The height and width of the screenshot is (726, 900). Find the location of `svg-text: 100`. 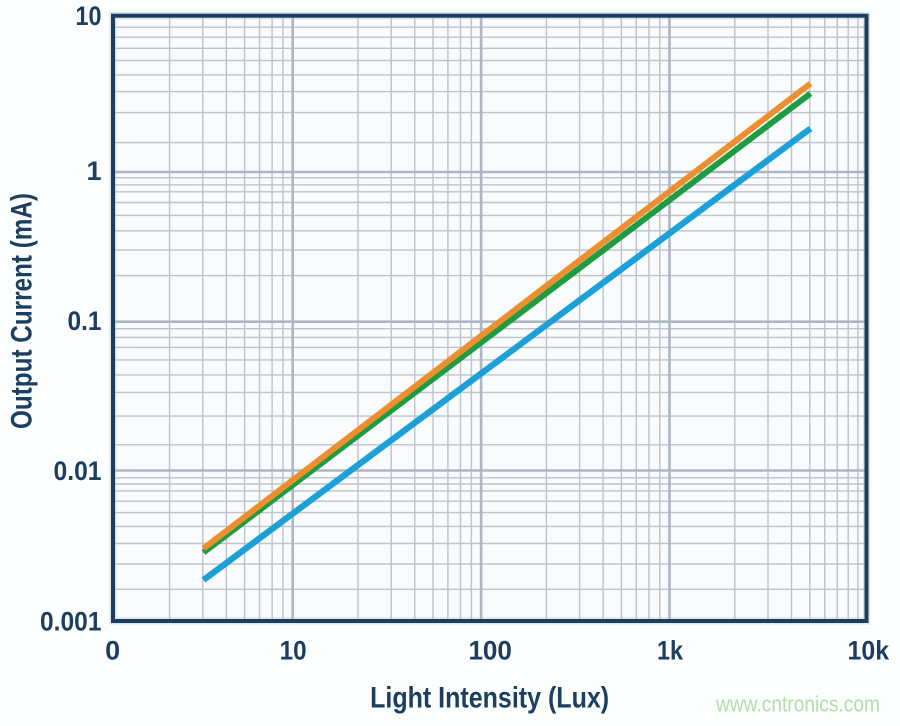

svg-text: 100 is located at coordinates (490, 650).